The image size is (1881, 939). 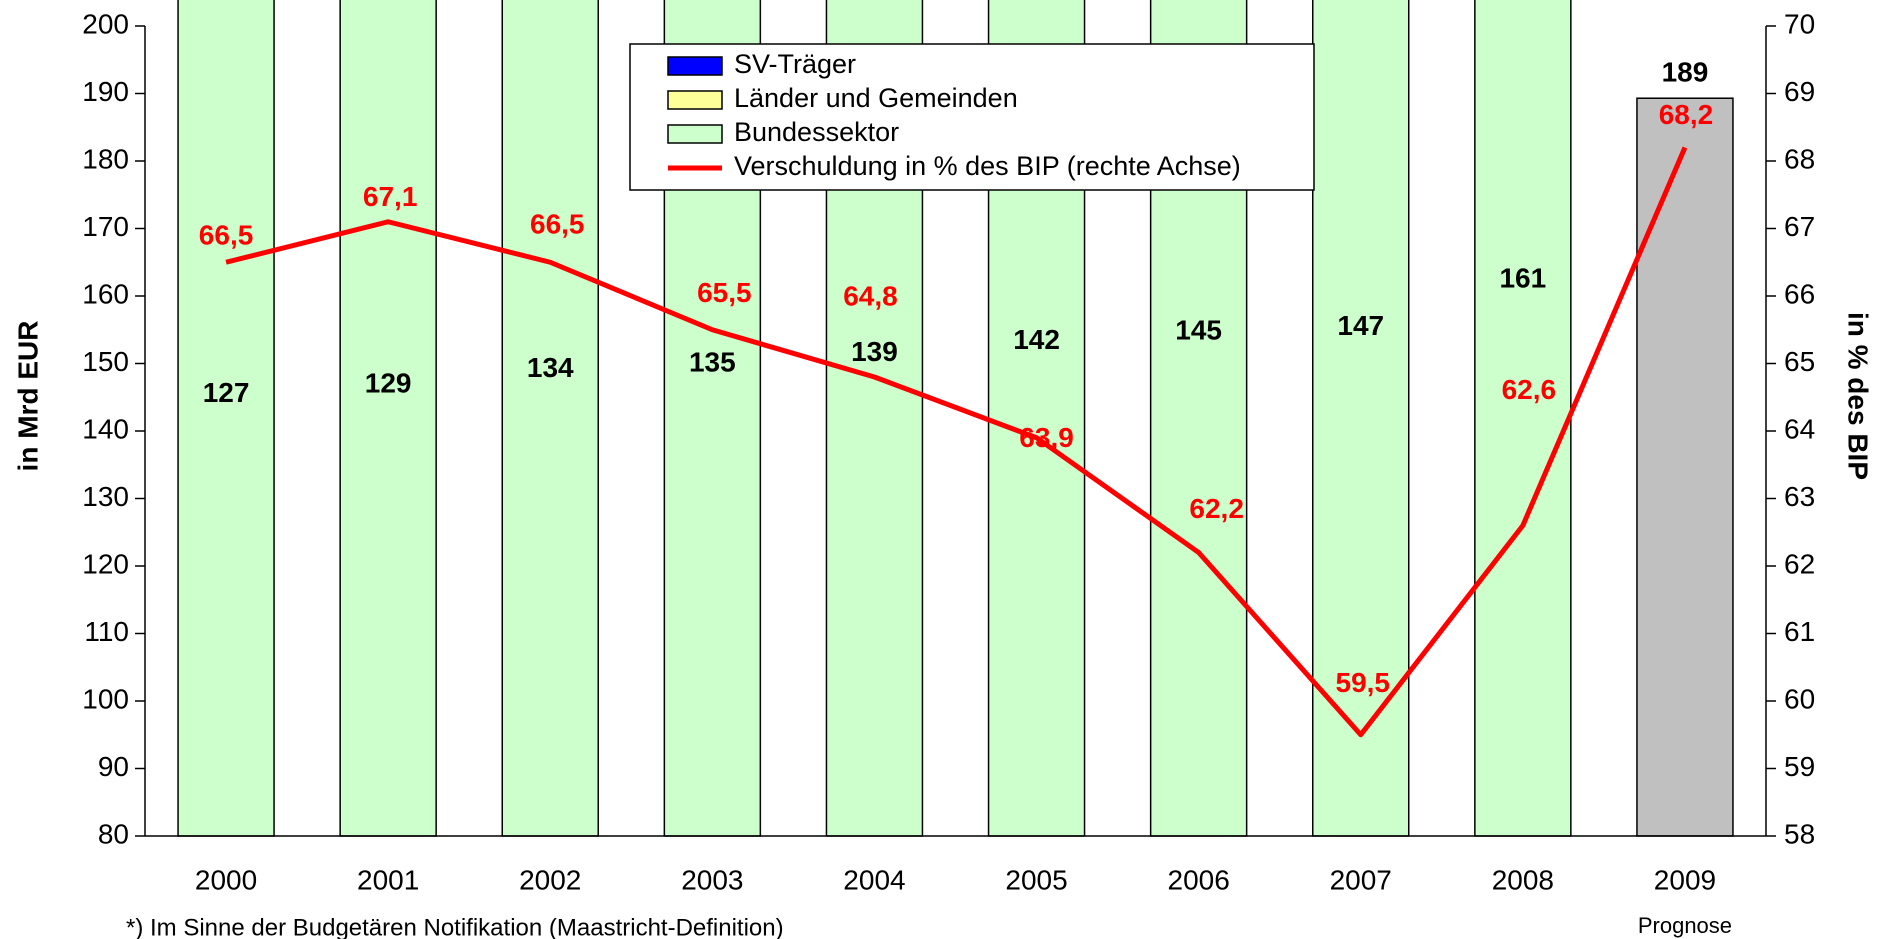 What do you see at coordinates (105, 563) in the screenshot?
I see `y-tick-label: 120` at bounding box center [105, 563].